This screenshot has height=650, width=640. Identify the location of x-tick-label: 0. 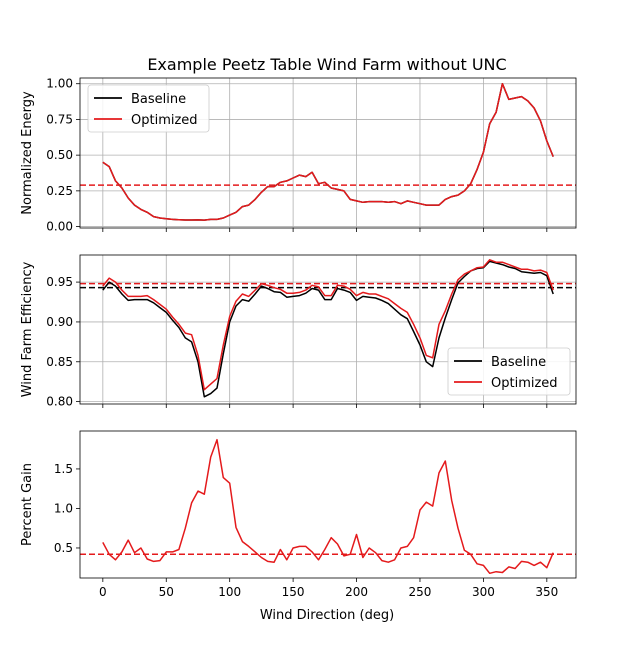
(103, 592).